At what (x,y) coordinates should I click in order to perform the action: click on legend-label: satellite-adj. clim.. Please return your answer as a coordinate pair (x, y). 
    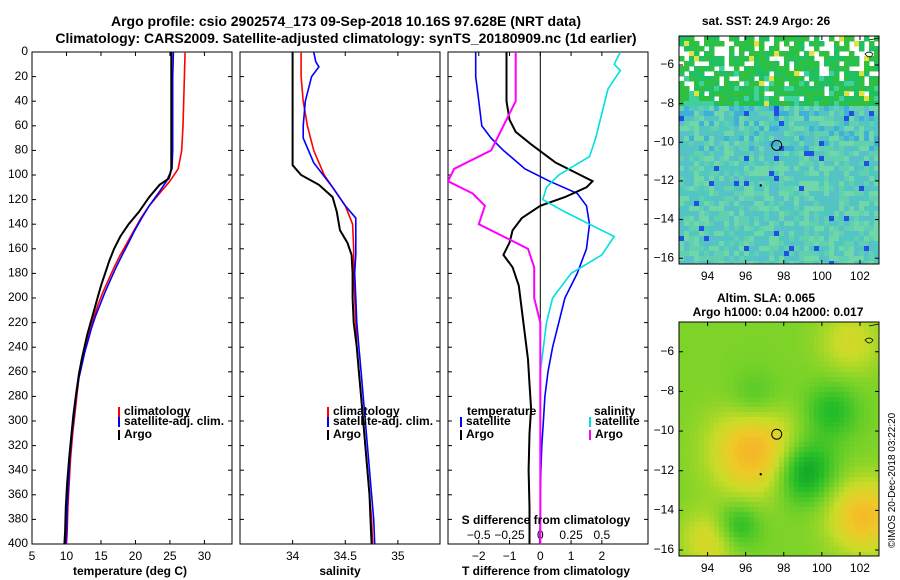
    Looking at the image, I should click on (383, 421).